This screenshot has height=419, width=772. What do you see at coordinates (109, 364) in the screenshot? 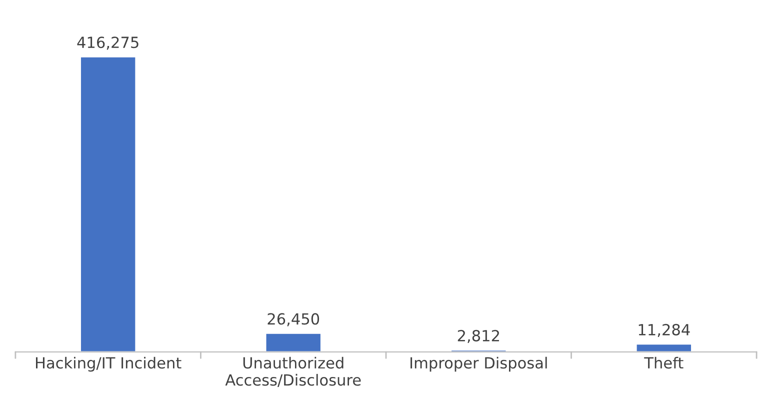
I see `x-tick-label: Hacking/IT Incident` at bounding box center [109, 364].